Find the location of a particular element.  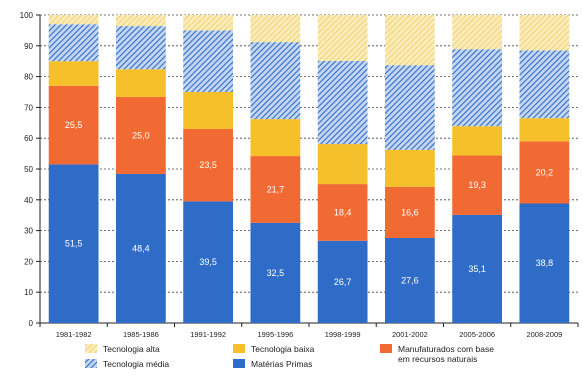

x-tick-label: 1998-1999 is located at coordinates (343, 334).